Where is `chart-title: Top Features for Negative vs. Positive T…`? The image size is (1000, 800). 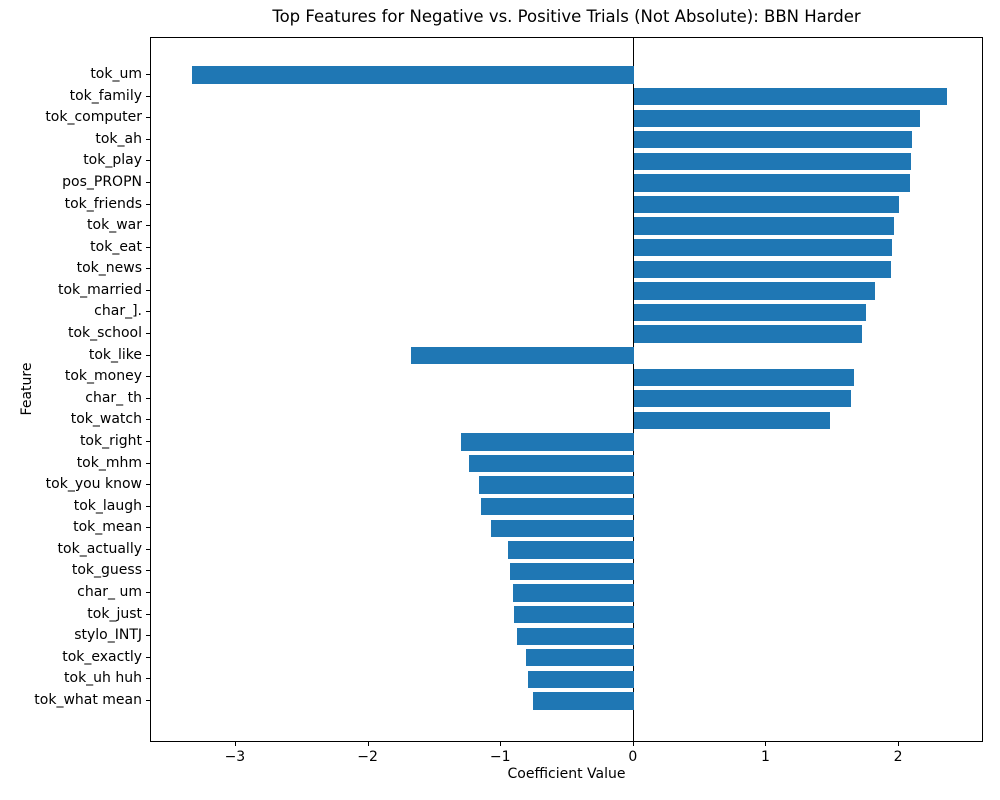
chart-title: Top Features for Negative vs. Positive T… is located at coordinates (566, 16).